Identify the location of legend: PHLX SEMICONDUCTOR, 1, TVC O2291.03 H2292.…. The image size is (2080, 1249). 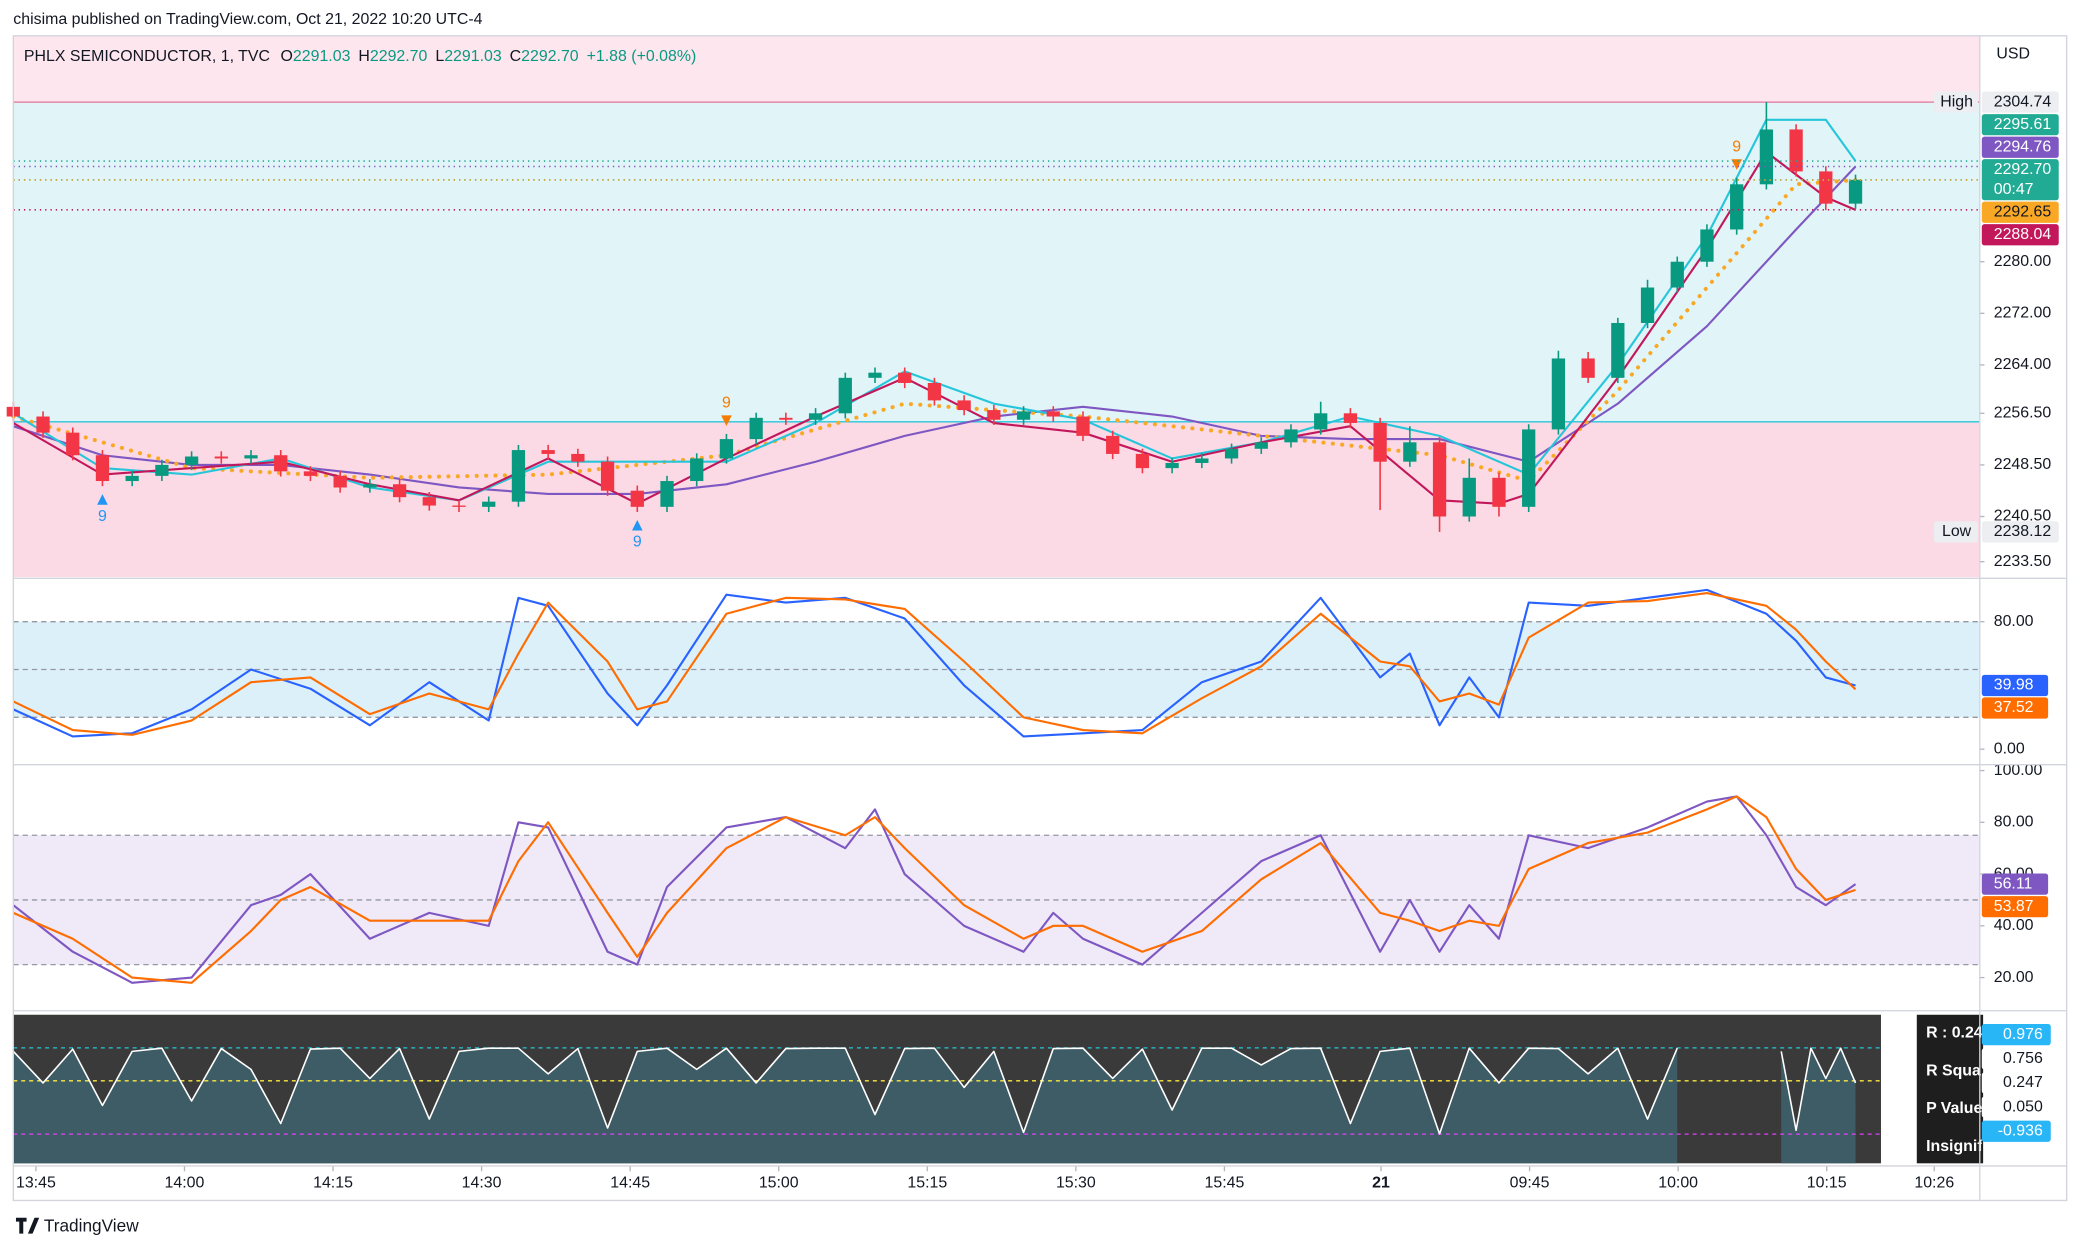
(360, 56).